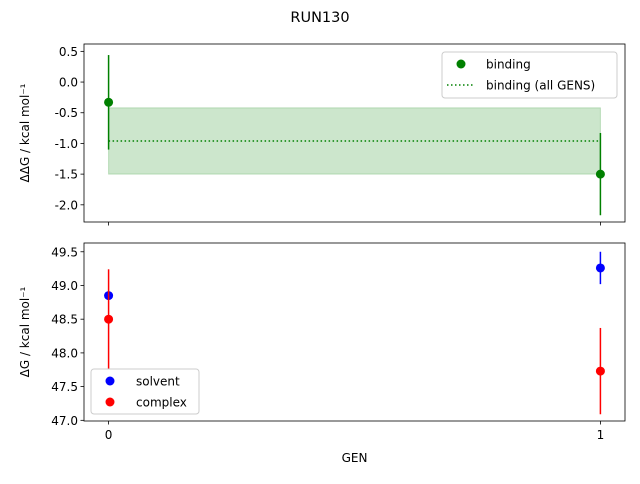 This screenshot has width=640, height=484. What do you see at coordinates (64, 252) in the screenshot?
I see `y-tick-label: 49.5` at bounding box center [64, 252].